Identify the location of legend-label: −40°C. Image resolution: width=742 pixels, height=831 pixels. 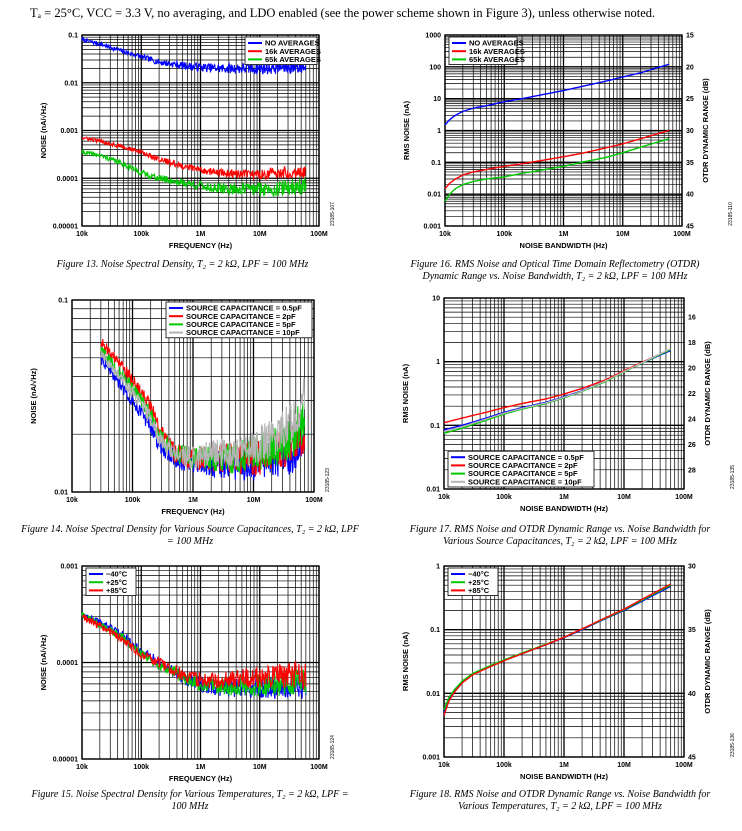
(479, 574).